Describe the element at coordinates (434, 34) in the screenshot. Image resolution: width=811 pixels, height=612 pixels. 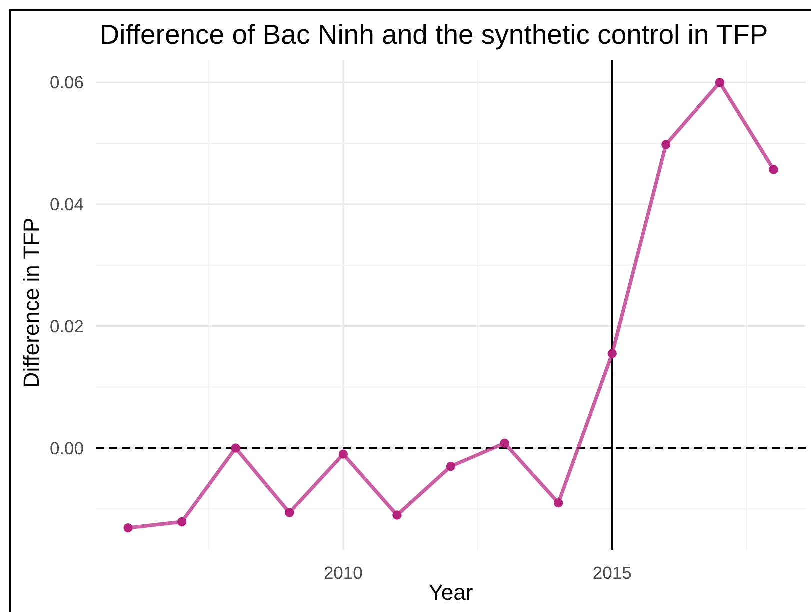
I see `chart-title: Difference of Bac Ninh and the synthetic control in TFP` at that location.